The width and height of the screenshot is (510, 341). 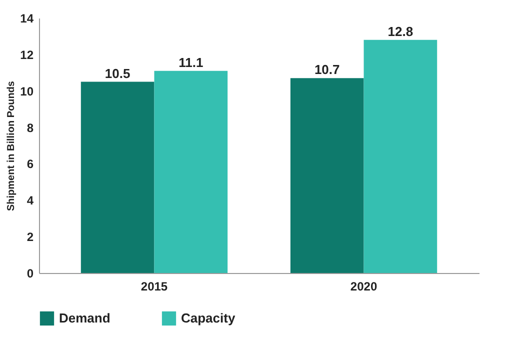 I want to click on x-tick-label: 2015, so click(x=154, y=287).